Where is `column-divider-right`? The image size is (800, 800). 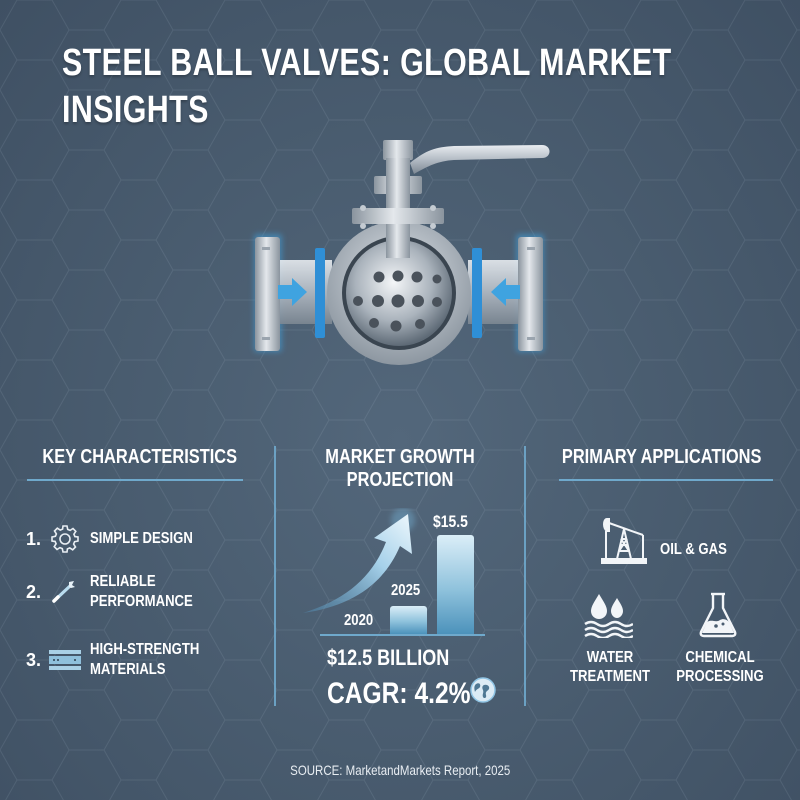
column-divider-right is located at coordinates (525, 576).